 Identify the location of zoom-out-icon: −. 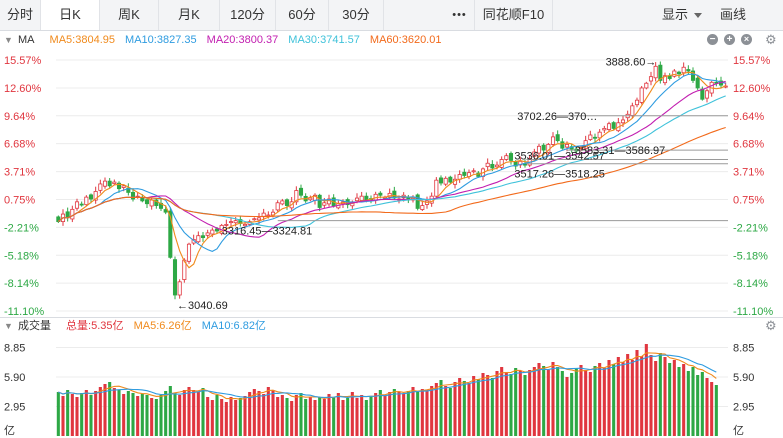
(712, 39).